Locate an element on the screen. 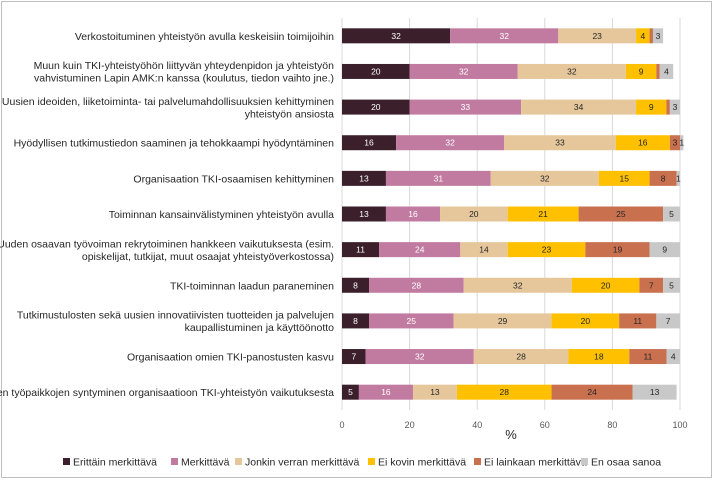  x-tick-label: 0 is located at coordinates (341, 425).